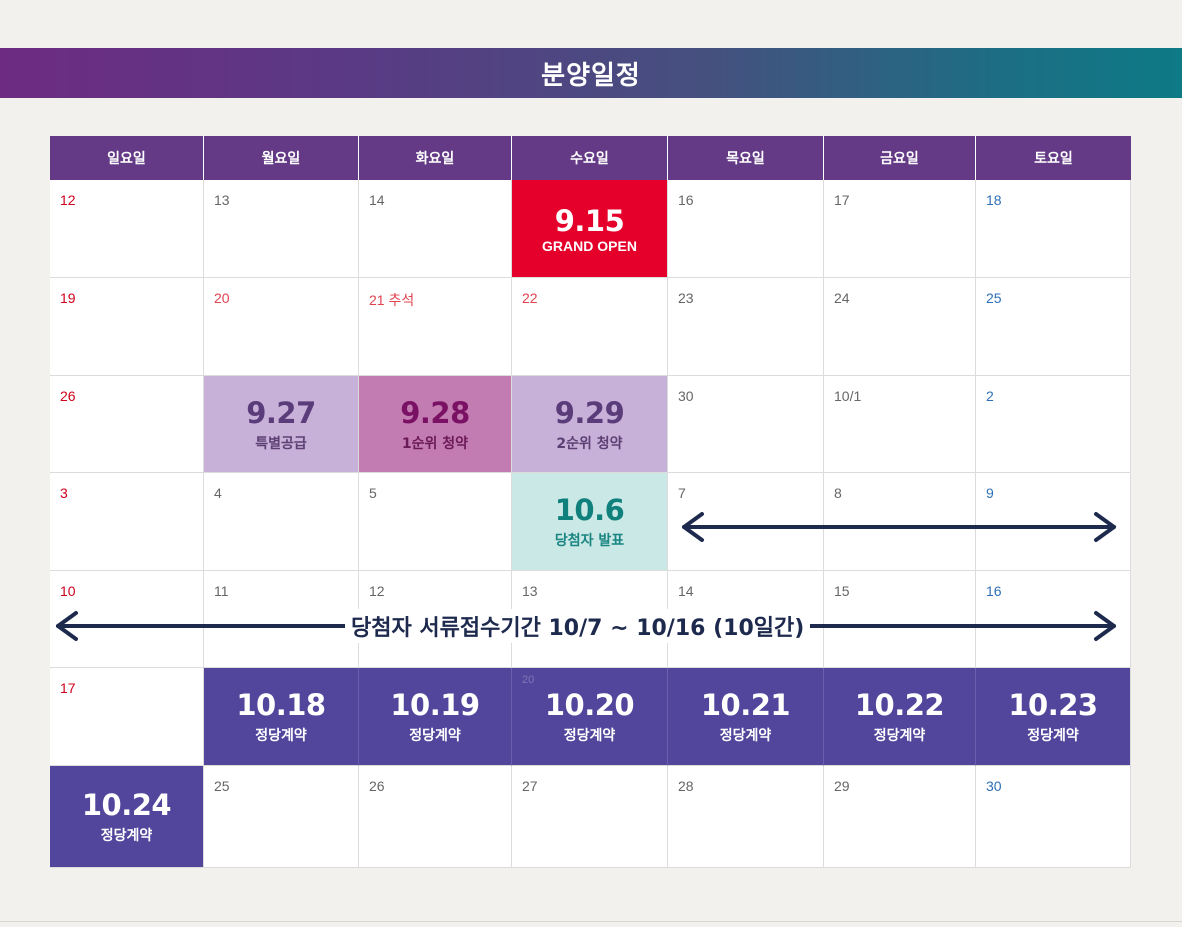 This screenshot has width=1182, height=927. What do you see at coordinates (900, 229) in the screenshot?
I see `day-cell: 17` at bounding box center [900, 229].